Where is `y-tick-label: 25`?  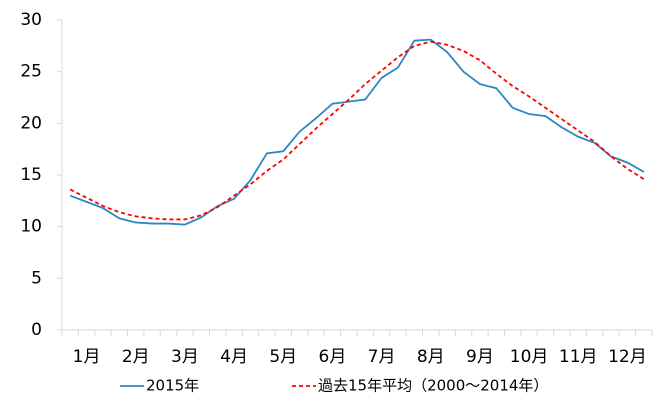
y-tick-label: 25 is located at coordinates (31, 72).